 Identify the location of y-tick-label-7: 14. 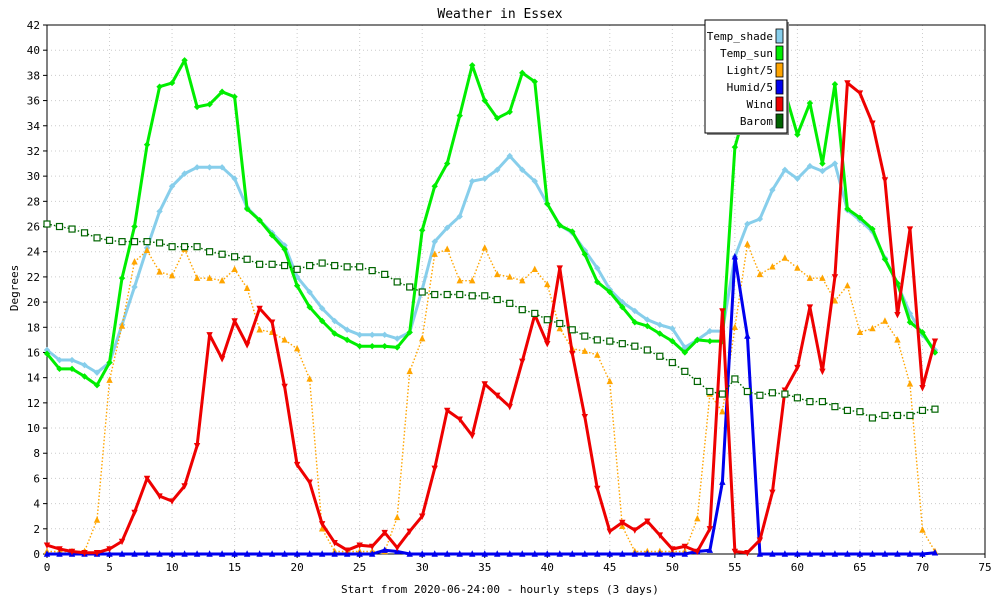
(34, 378).